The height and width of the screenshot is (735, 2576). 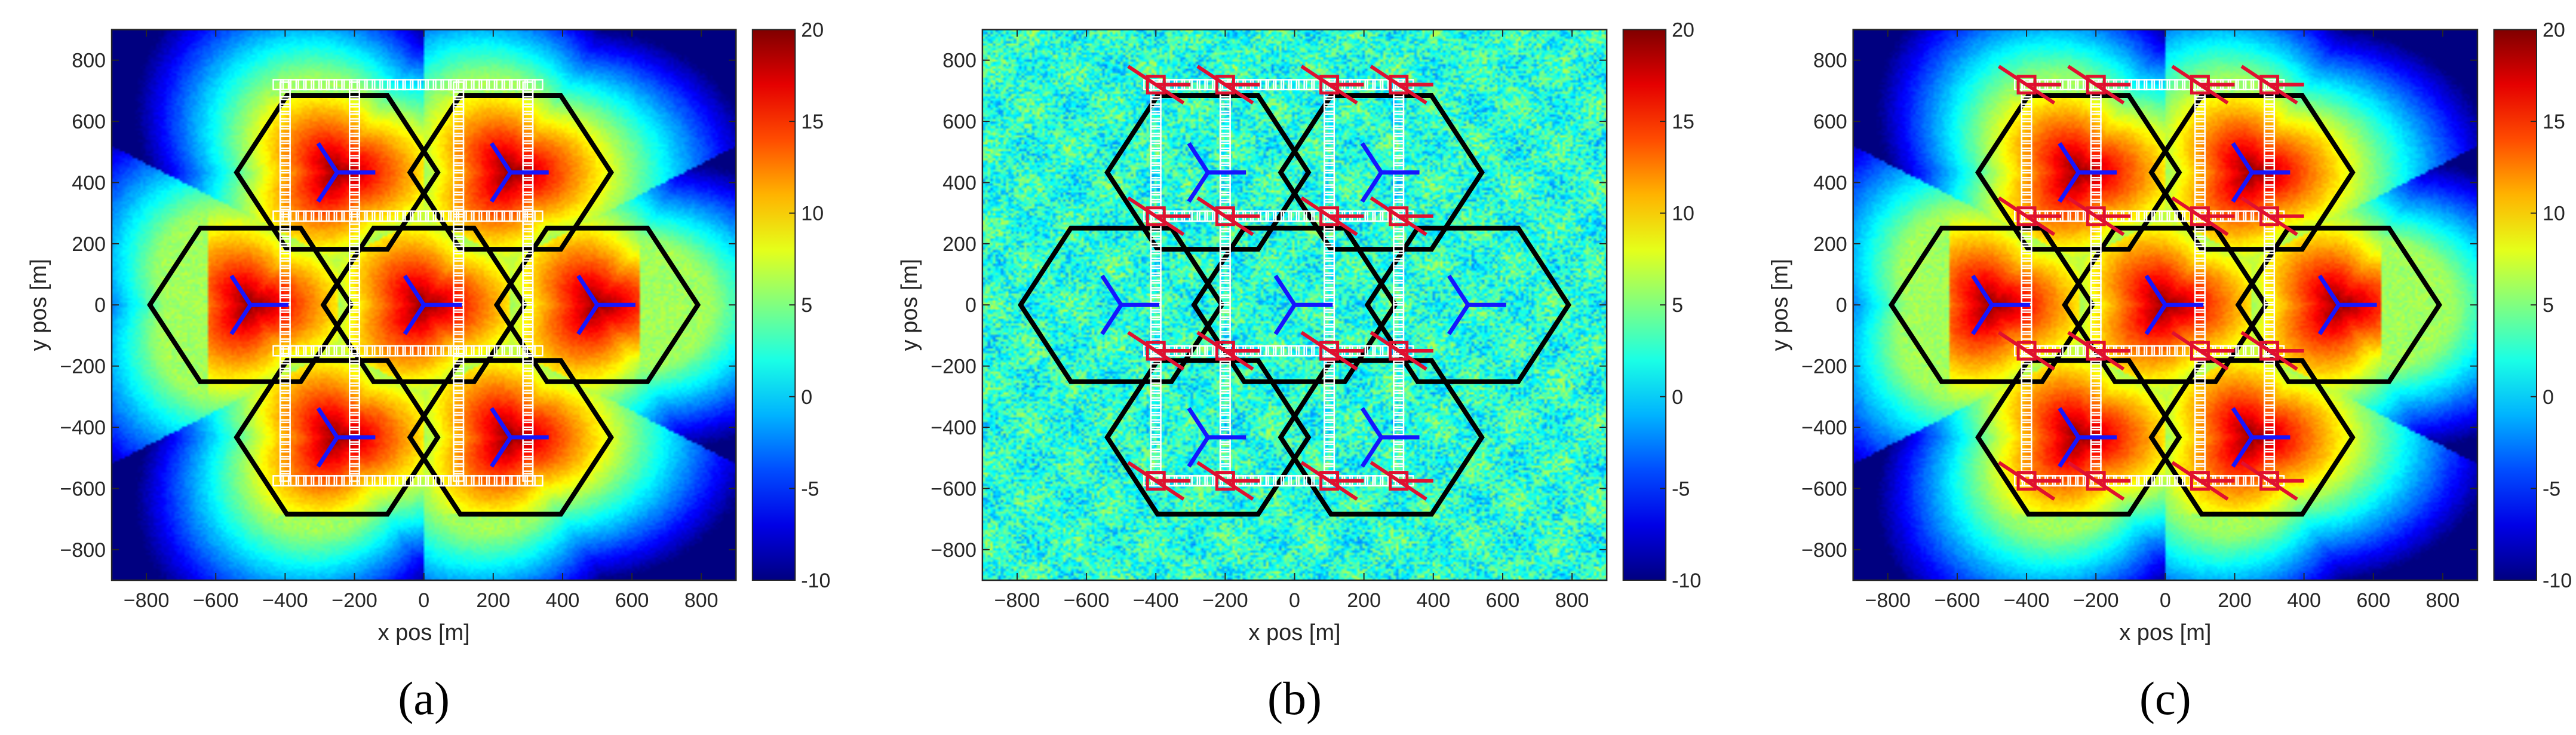 I want to click on y-tick-label: −600, so click(x=83, y=488).